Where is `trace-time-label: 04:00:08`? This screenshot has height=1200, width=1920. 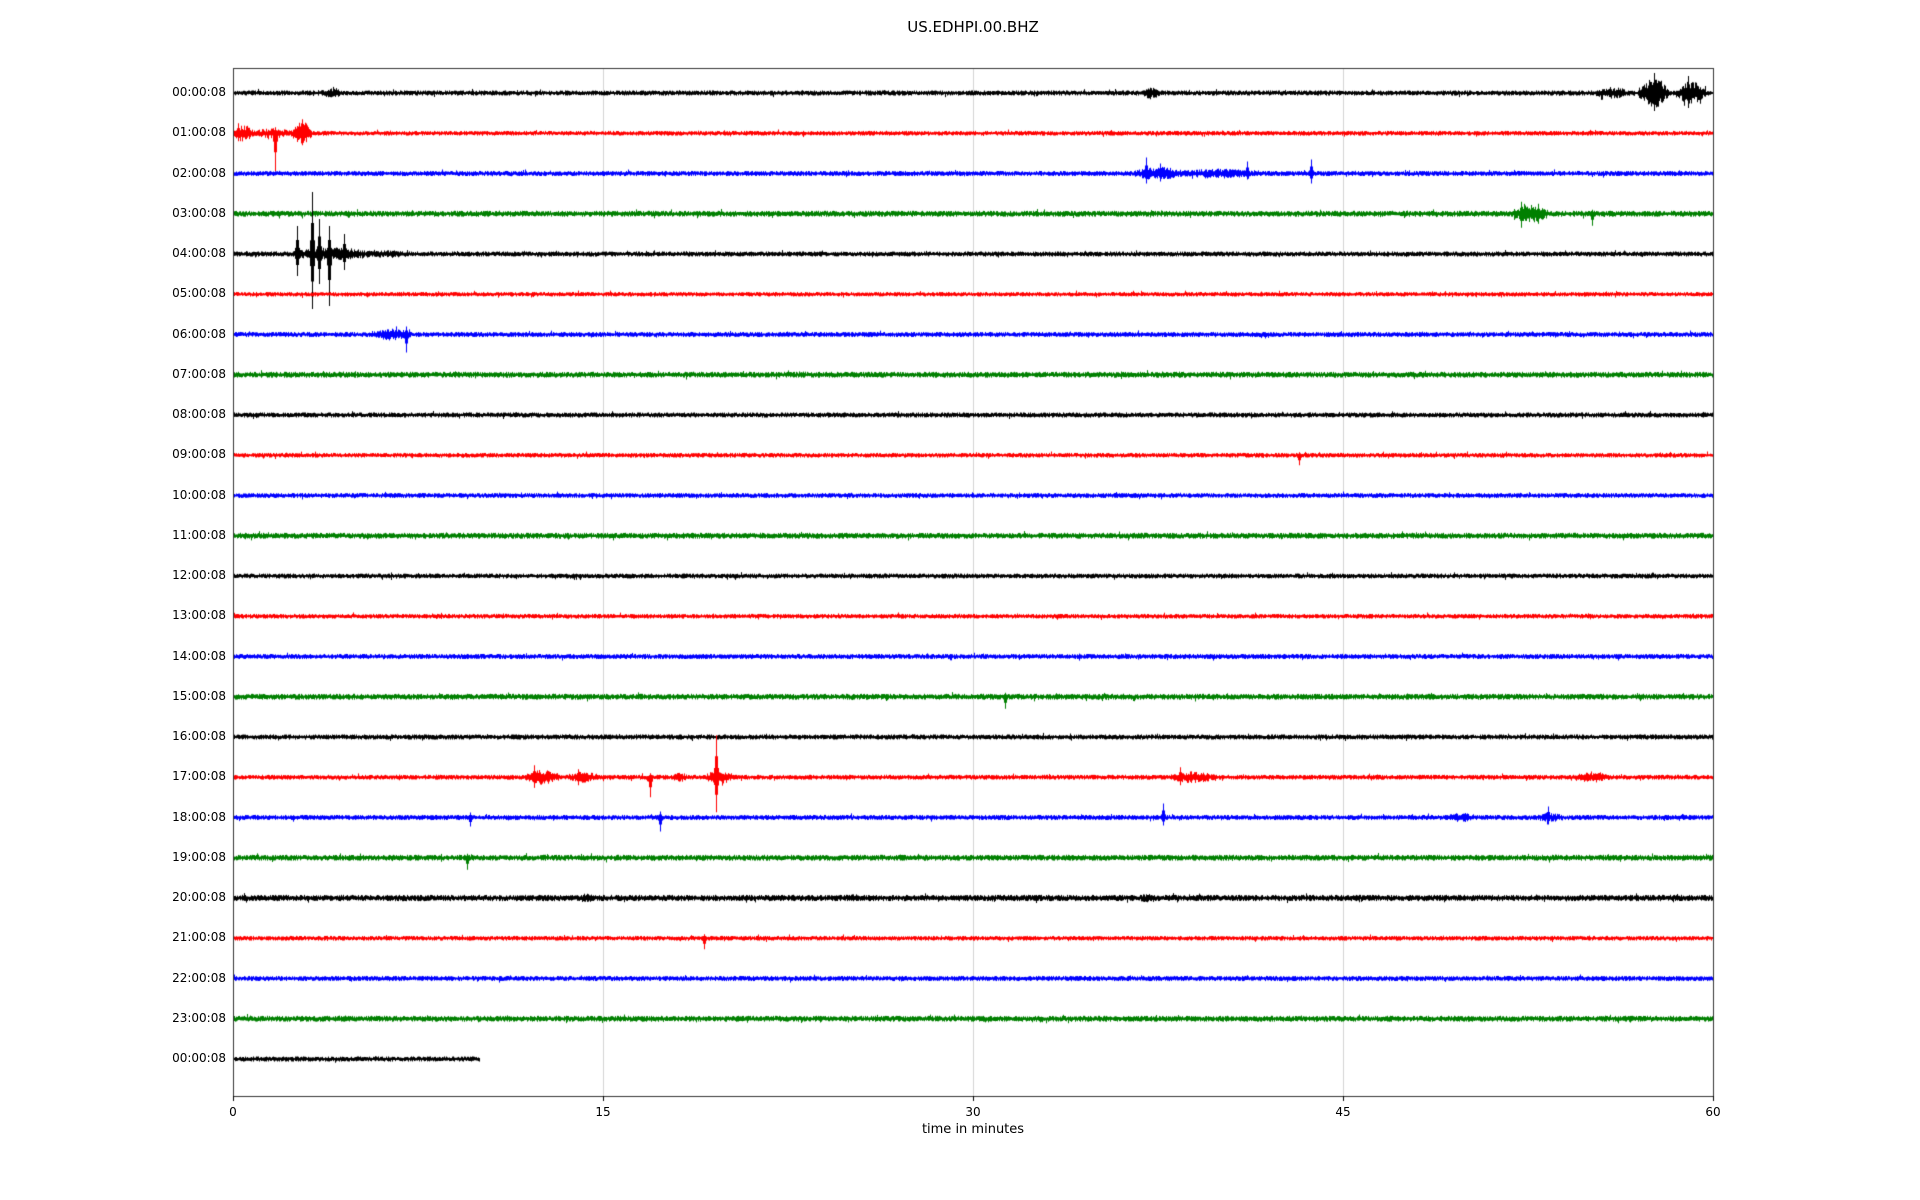
trace-time-label: 04:00:08 is located at coordinates (199, 253).